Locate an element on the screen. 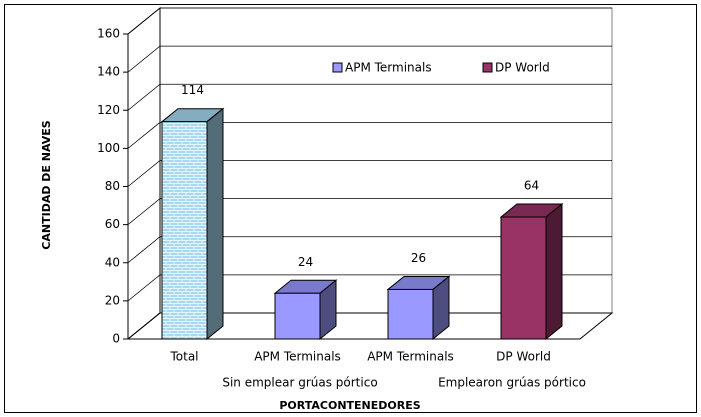  group-label: Sin emplear grúas pórtico is located at coordinates (299, 383).